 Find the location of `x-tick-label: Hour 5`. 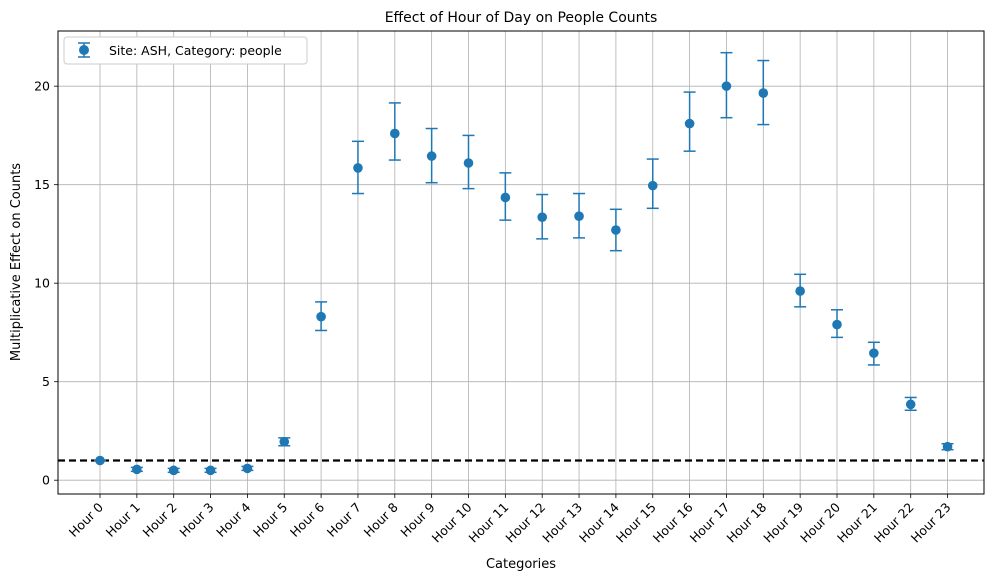

x-tick-label: Hour 5 is located at coordinates (270, 520).